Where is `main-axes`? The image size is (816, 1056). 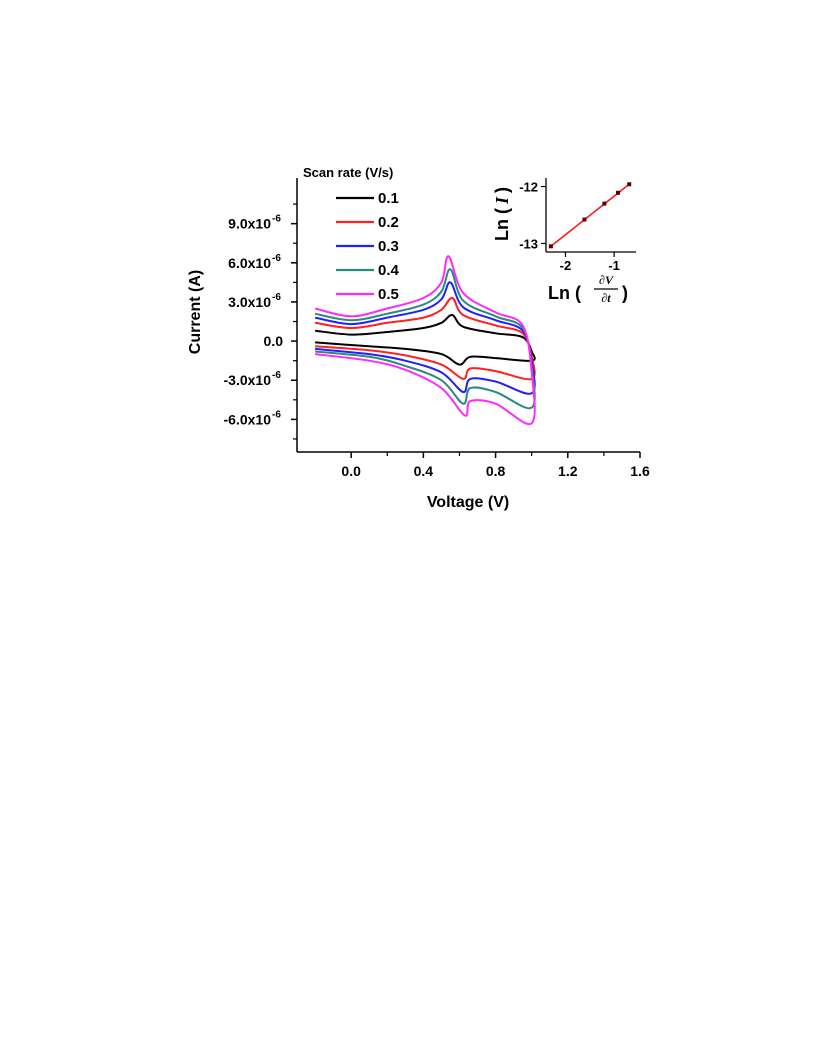 main-axes is located at coordinates (468, 315).